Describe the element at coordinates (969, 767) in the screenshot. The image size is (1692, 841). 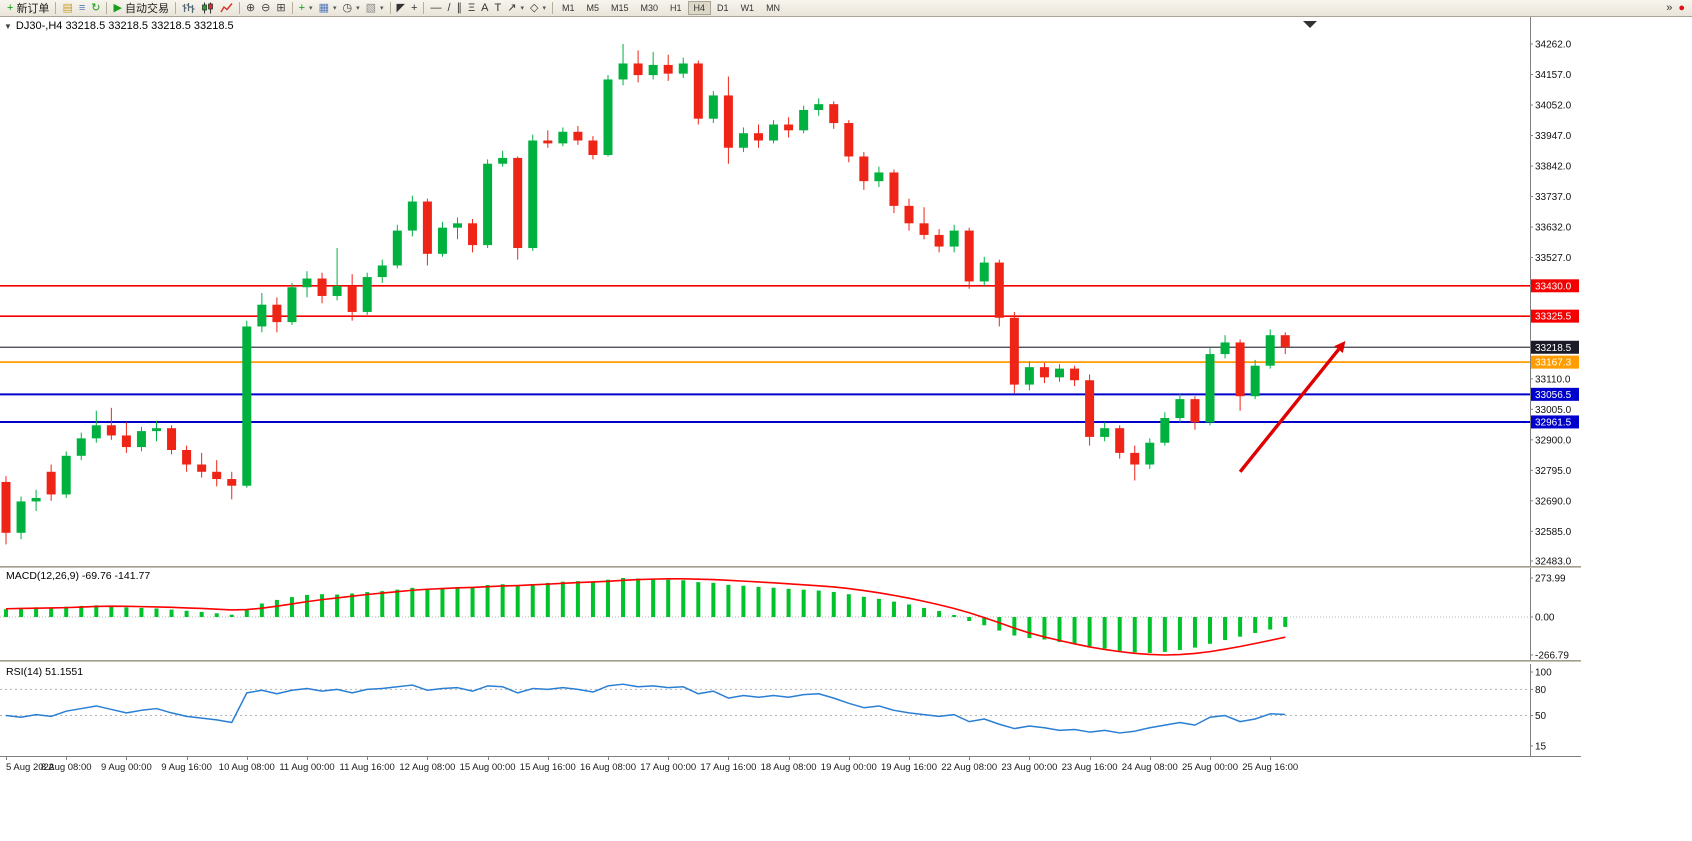
I see `time-axis-label: 22 Aug 08:00` at that location.